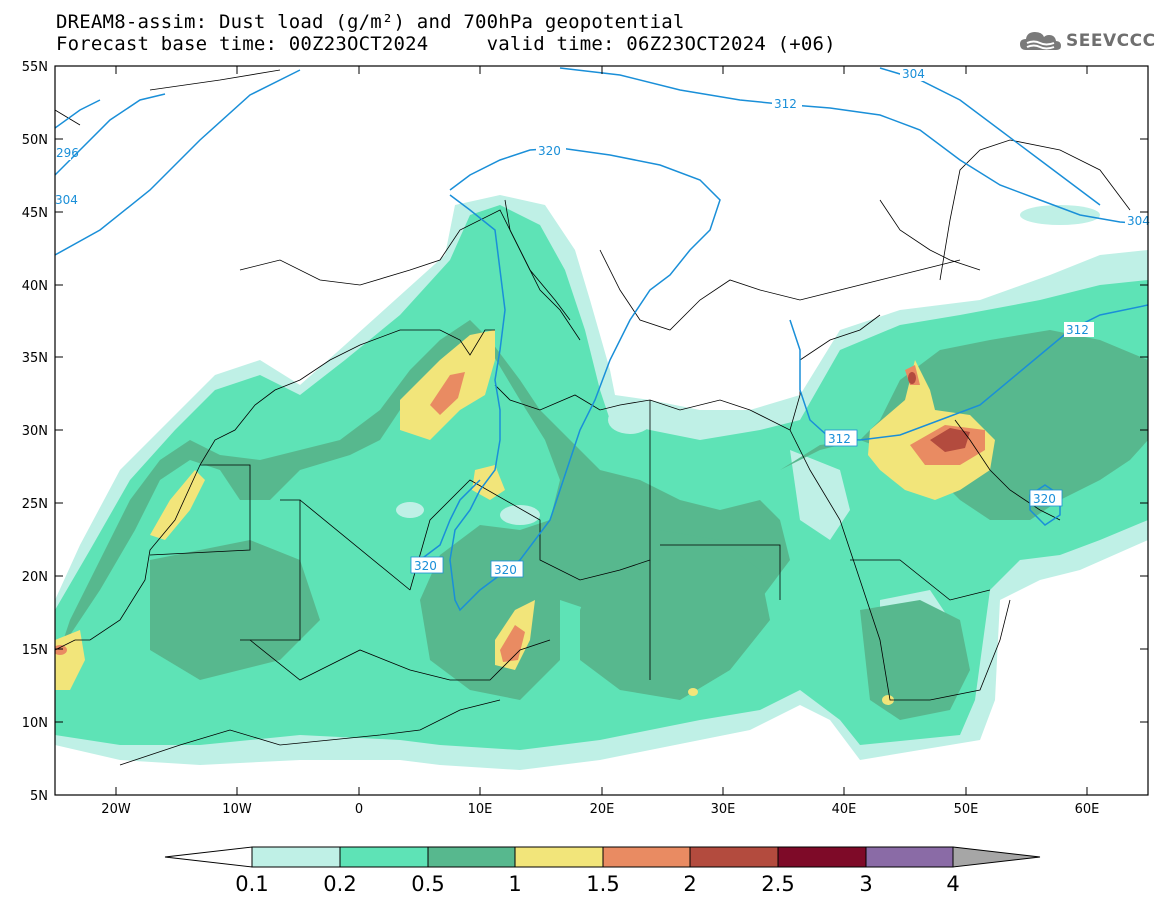 This screenshot has width=1165, height=907. Describe the element at coordinates (996, 857) in the screenshot. I see `colorbar-upper-arrow` at that location.